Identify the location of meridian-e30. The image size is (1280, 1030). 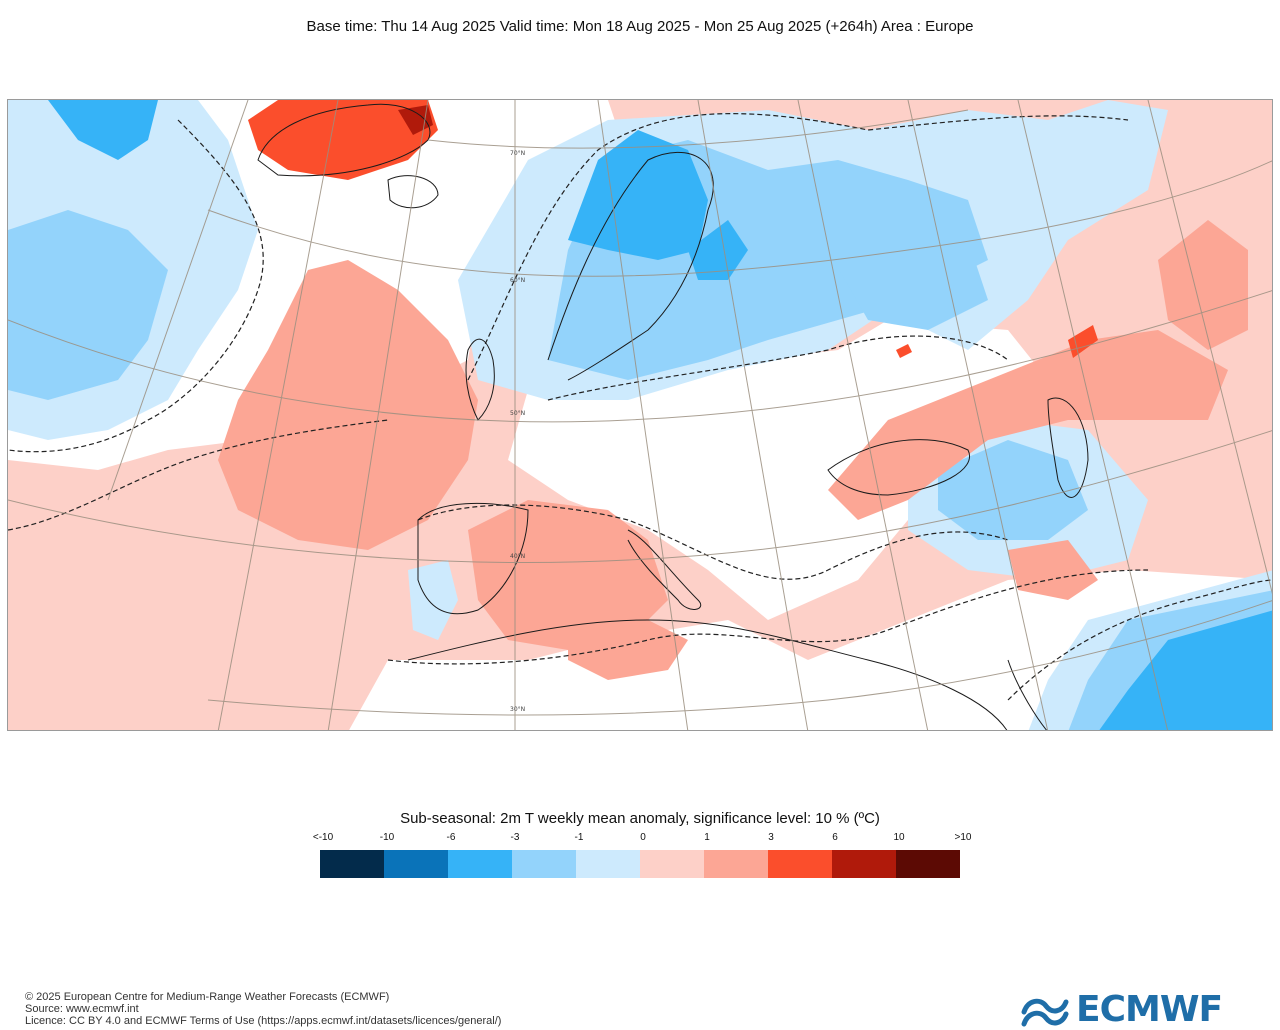
(863, 415).